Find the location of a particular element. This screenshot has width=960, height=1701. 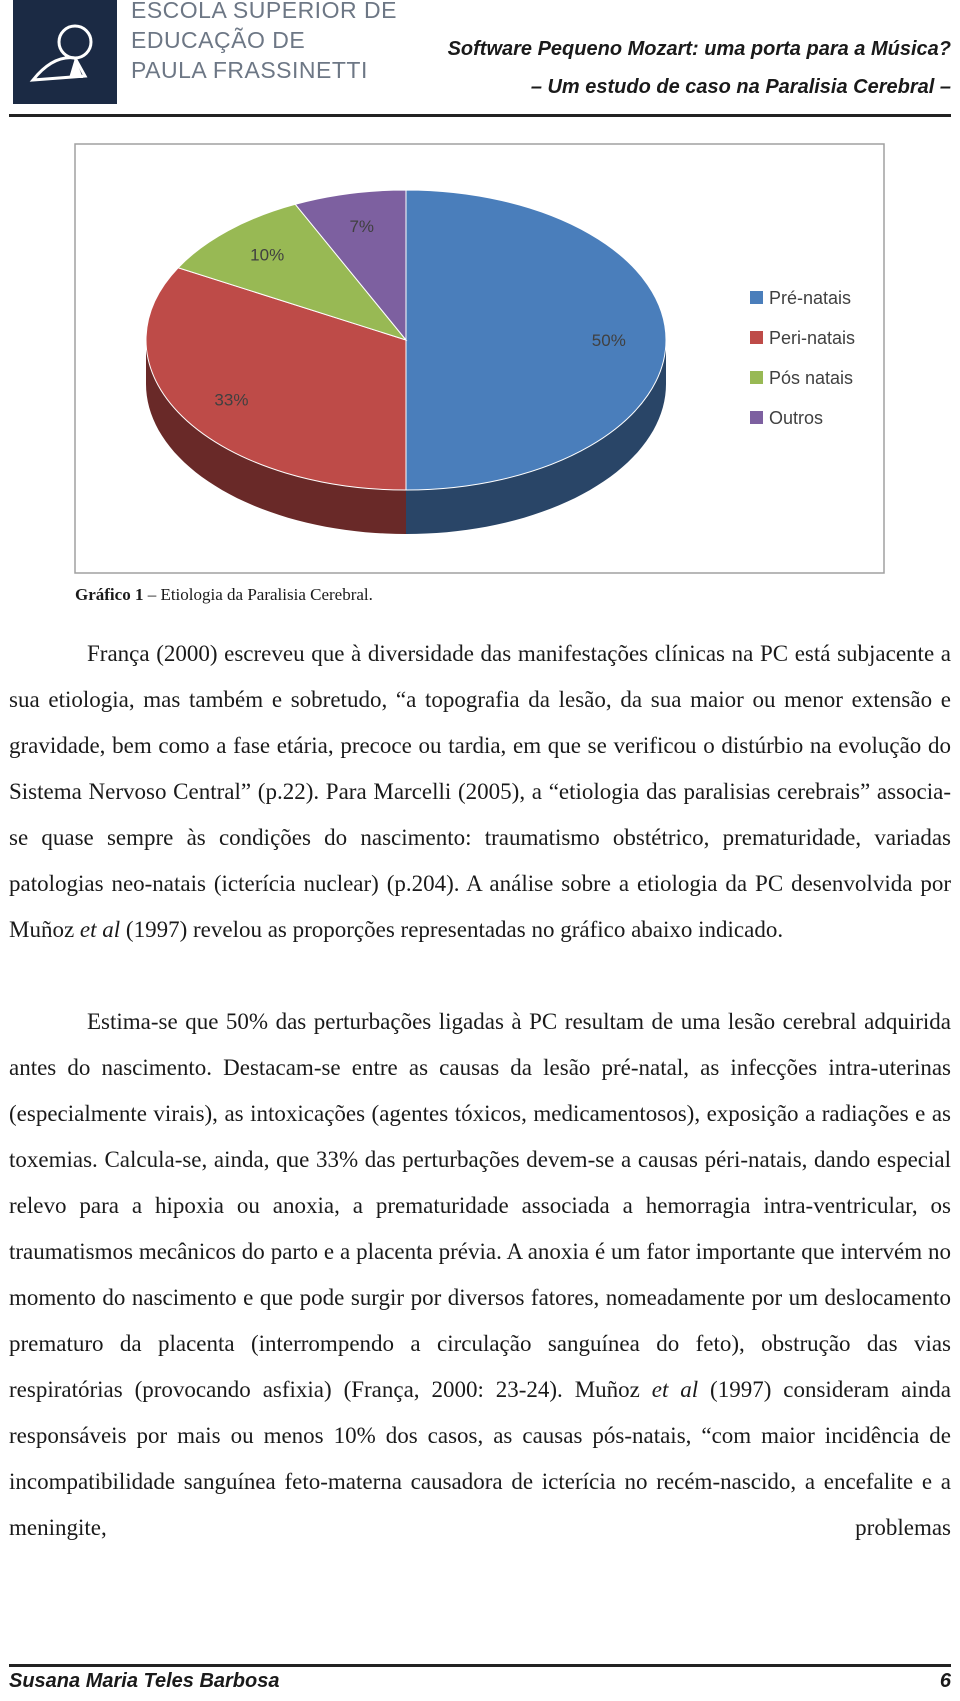

logo is located at coordinates (65, 52).